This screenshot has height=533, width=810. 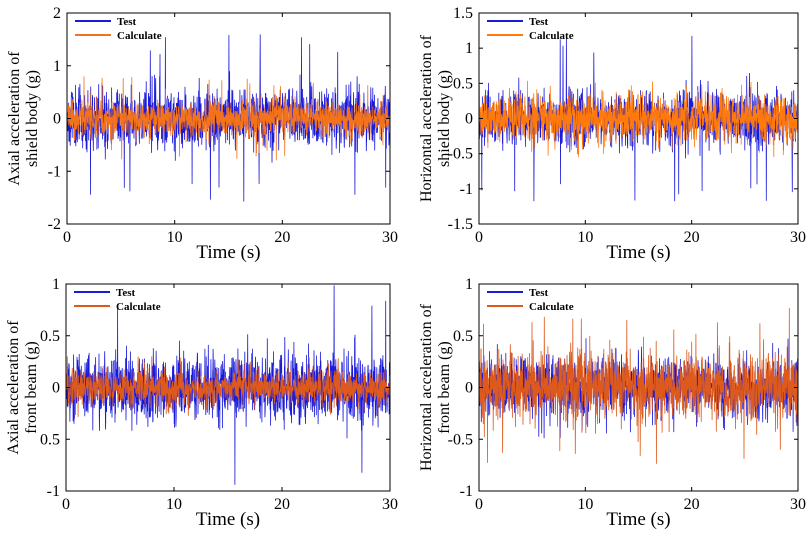 I want to click on y-tick-label: -2, so click(x=54, y=224).